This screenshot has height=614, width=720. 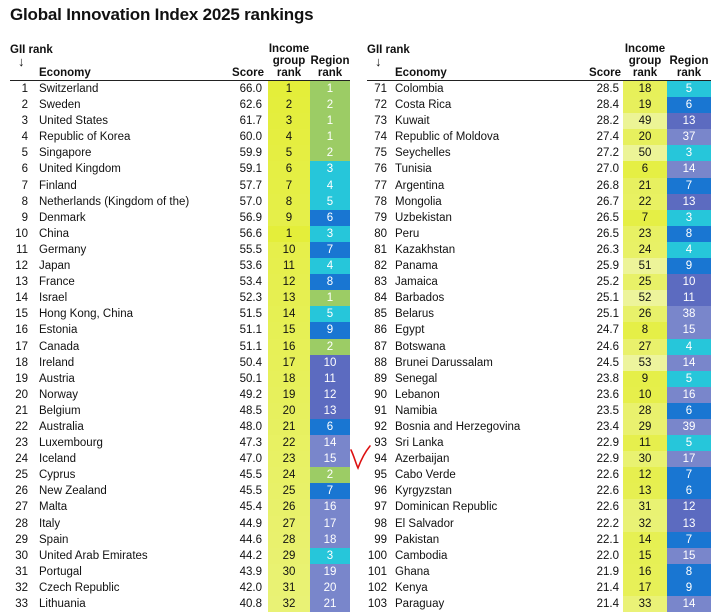 What do you see at coordinates (417, 394) in the screenshot?
I see `economy-cell: Lebanon` at bounding box center [417, 394].